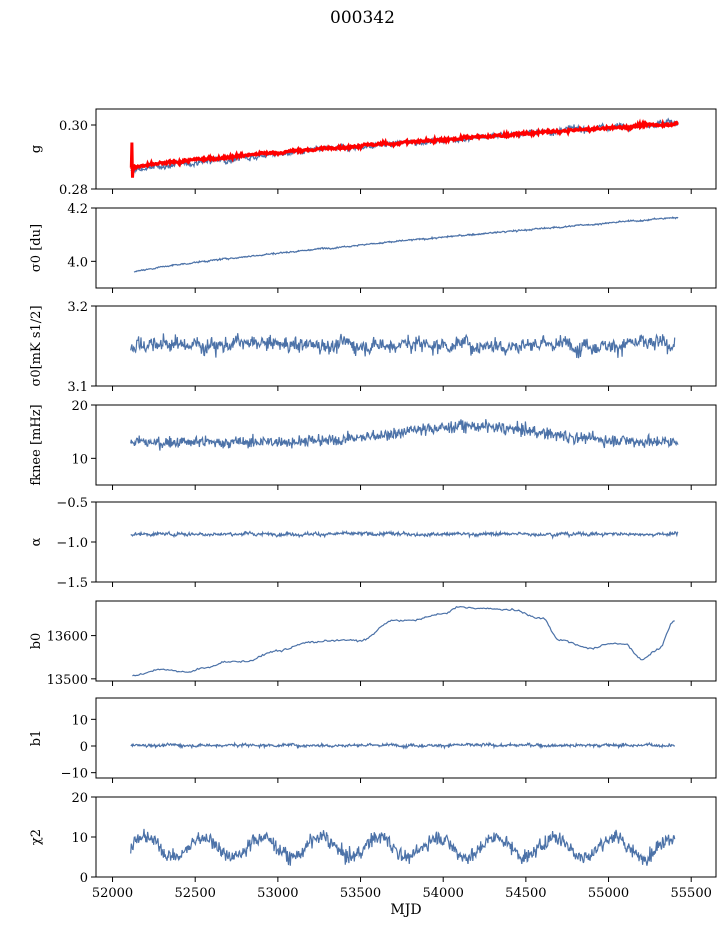  I want to click on x-tick-label: 54000, so click(443, 893).